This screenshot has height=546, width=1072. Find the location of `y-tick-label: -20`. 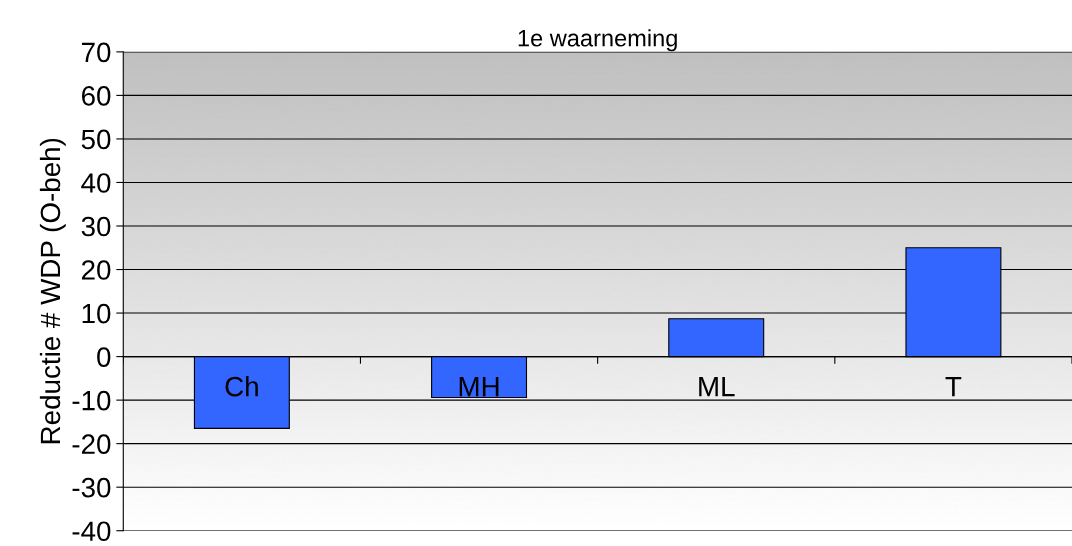

y-tick-label: -20 is located at coordinates (91, 444).